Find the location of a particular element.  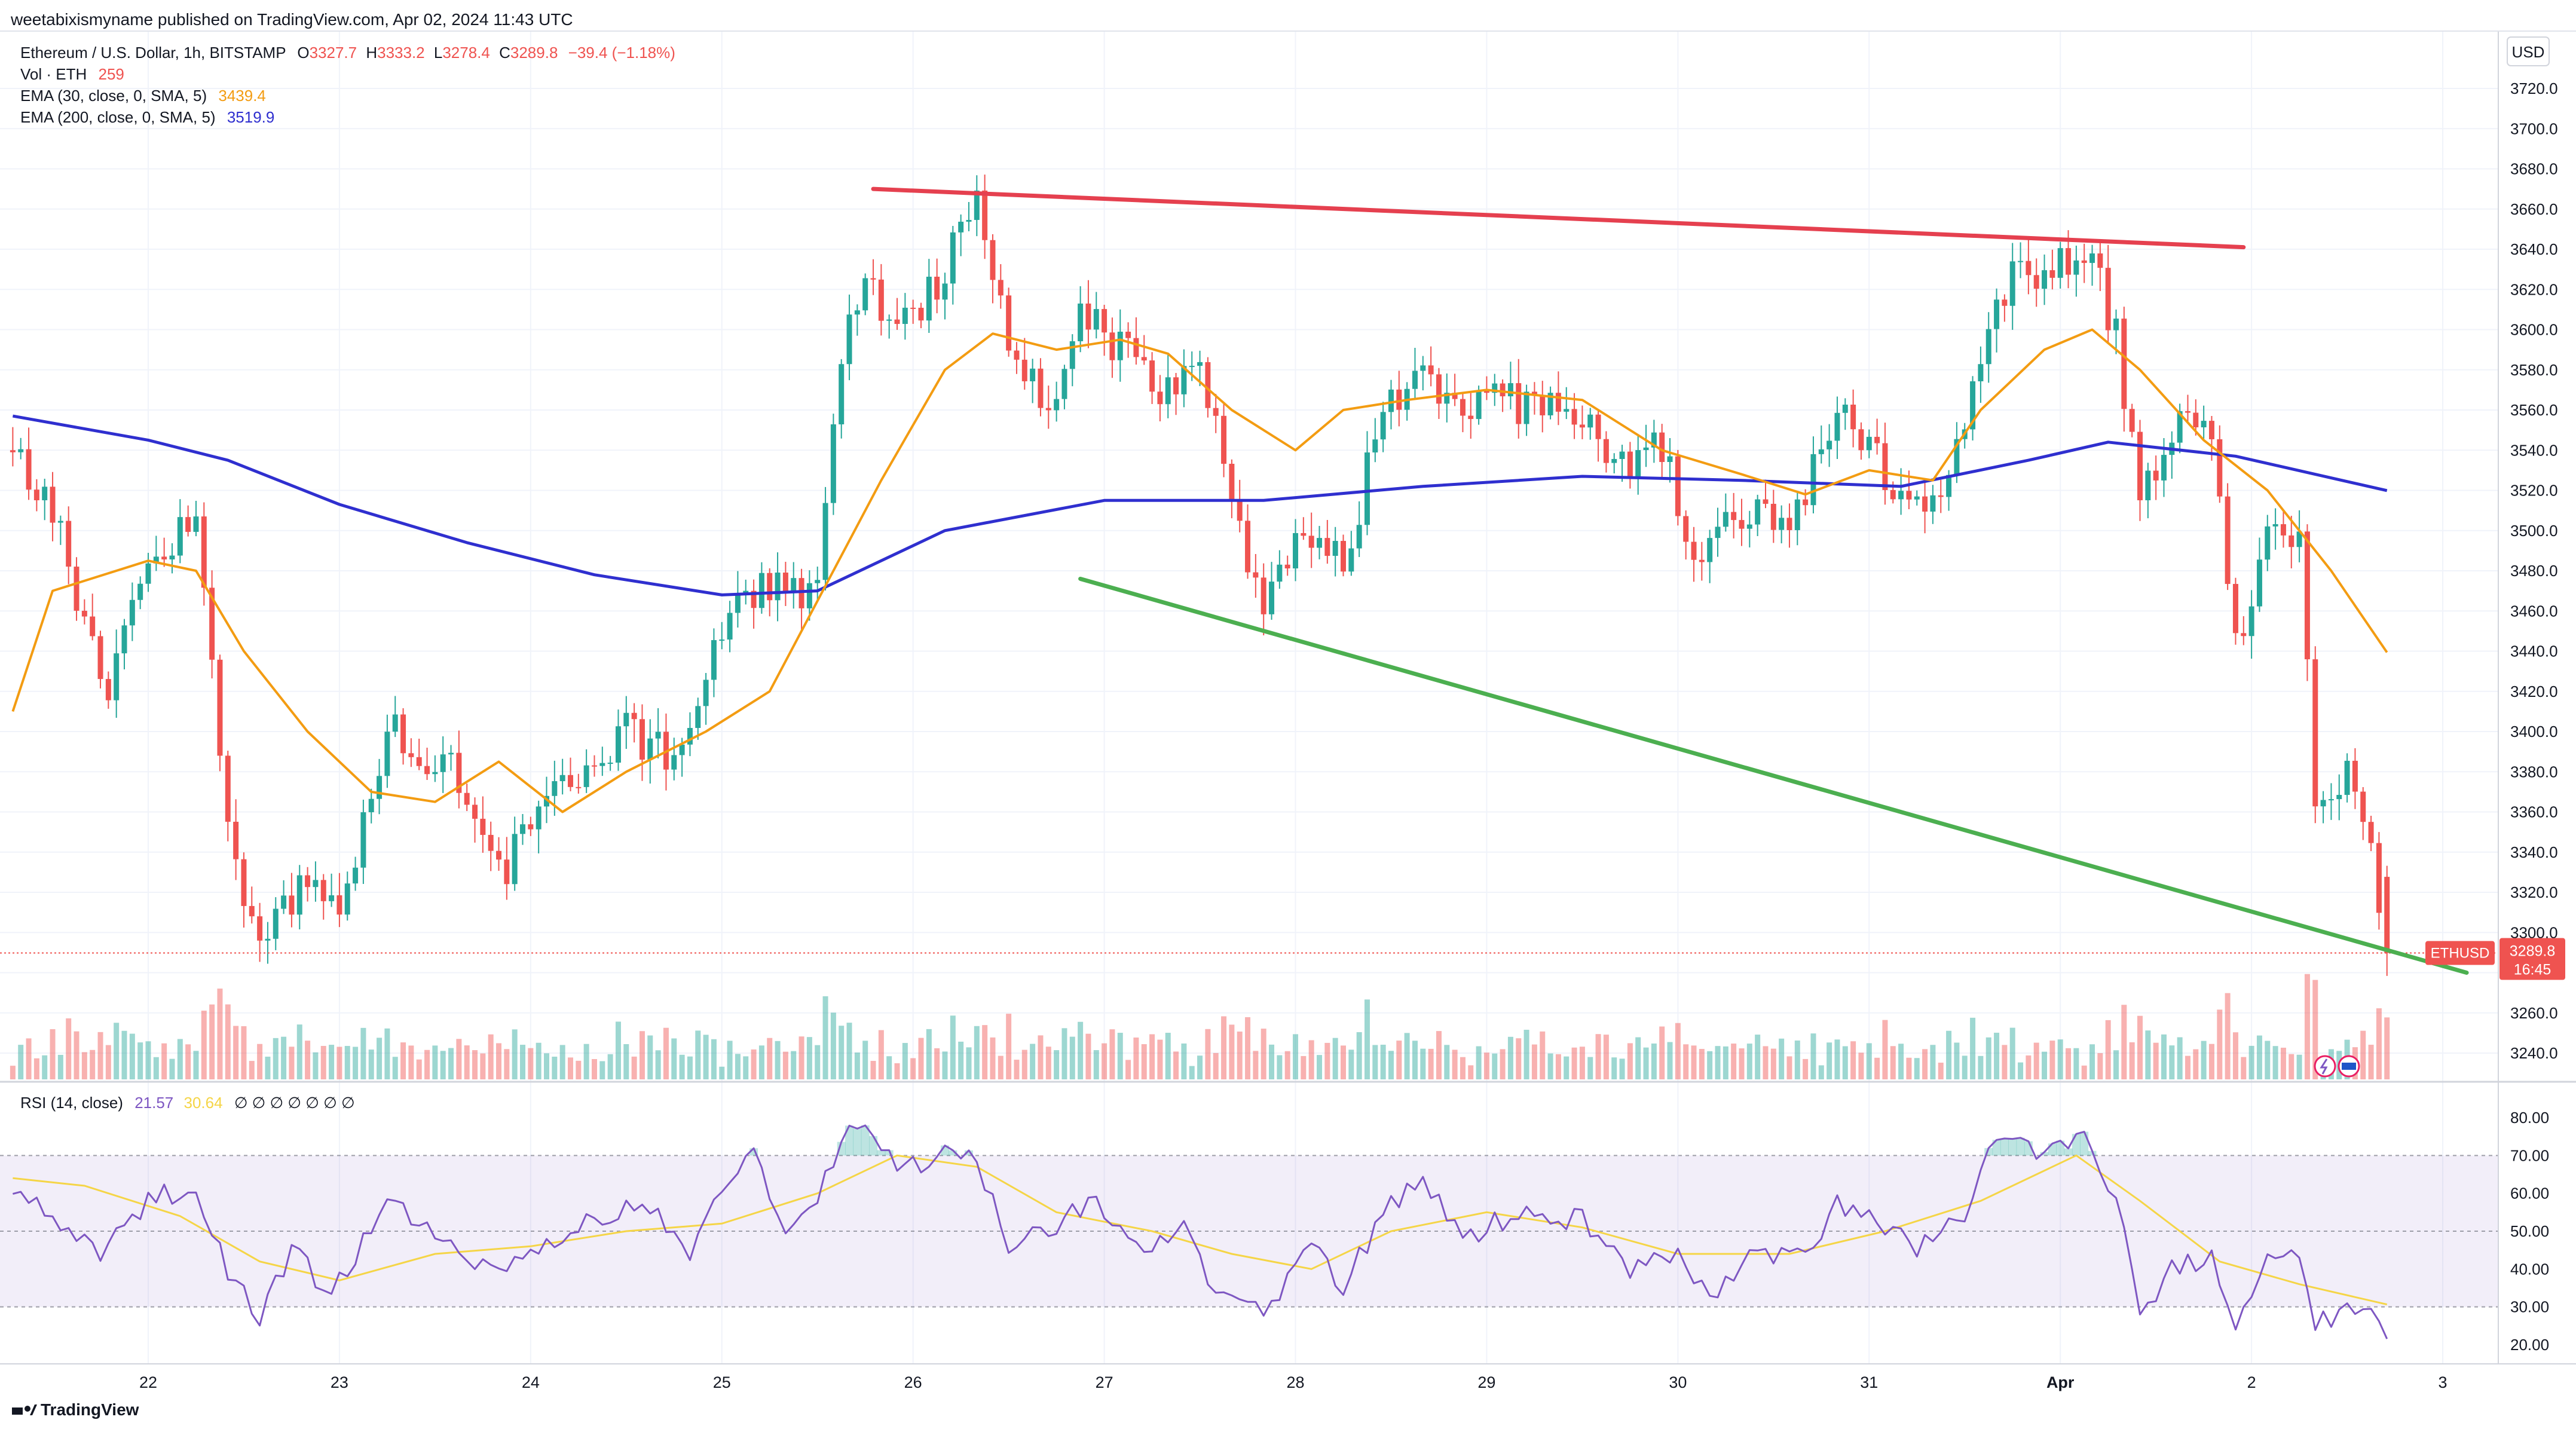

time-axis: 22 23 24 25 26 27 28 29 30 31 Apr 2 3 is located at coordinates (1293, 1382).